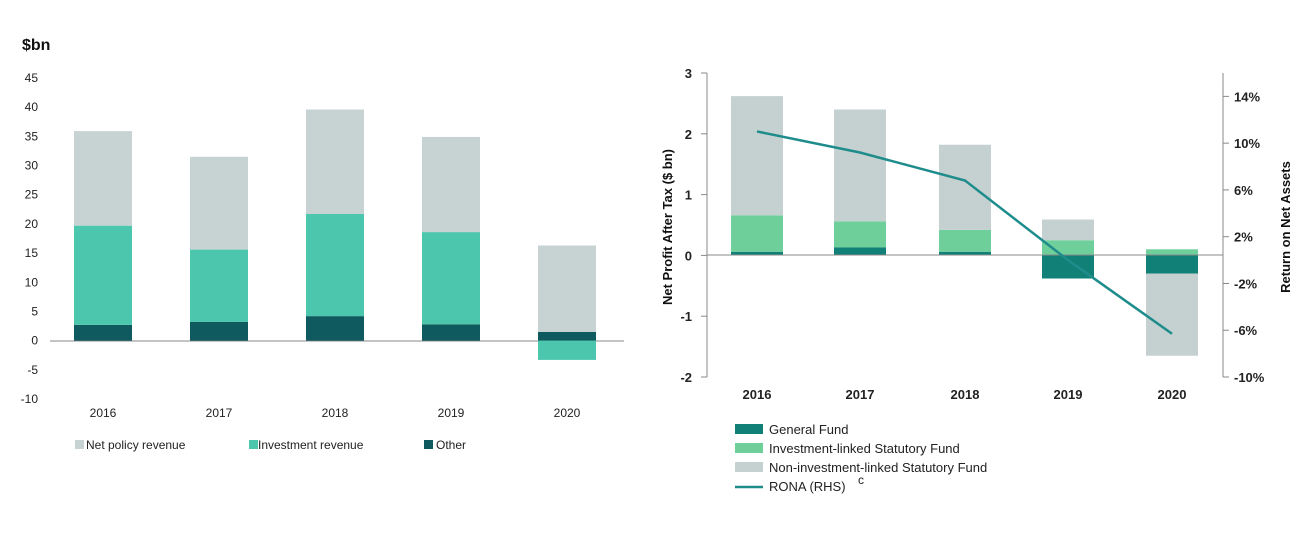 The width and height of the screenshot is (1301, 536). Describe the element at coordinates (667, 227) in the screenshot. I see `right-y-axis-title: Net Profit After Tax ($ bn)` at that location.